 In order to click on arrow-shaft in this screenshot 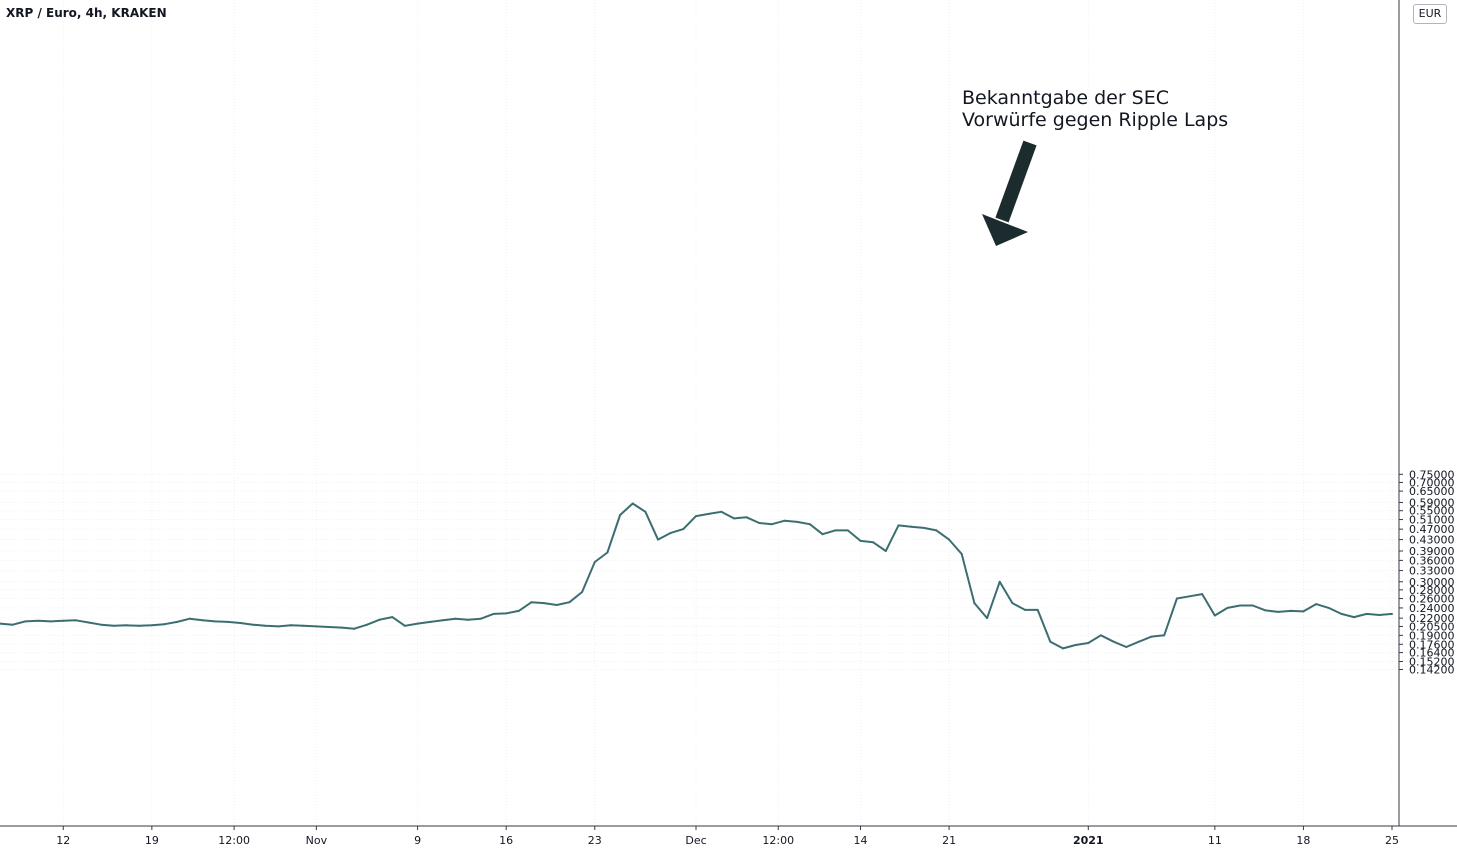, I will do `click(1016, 181)`.